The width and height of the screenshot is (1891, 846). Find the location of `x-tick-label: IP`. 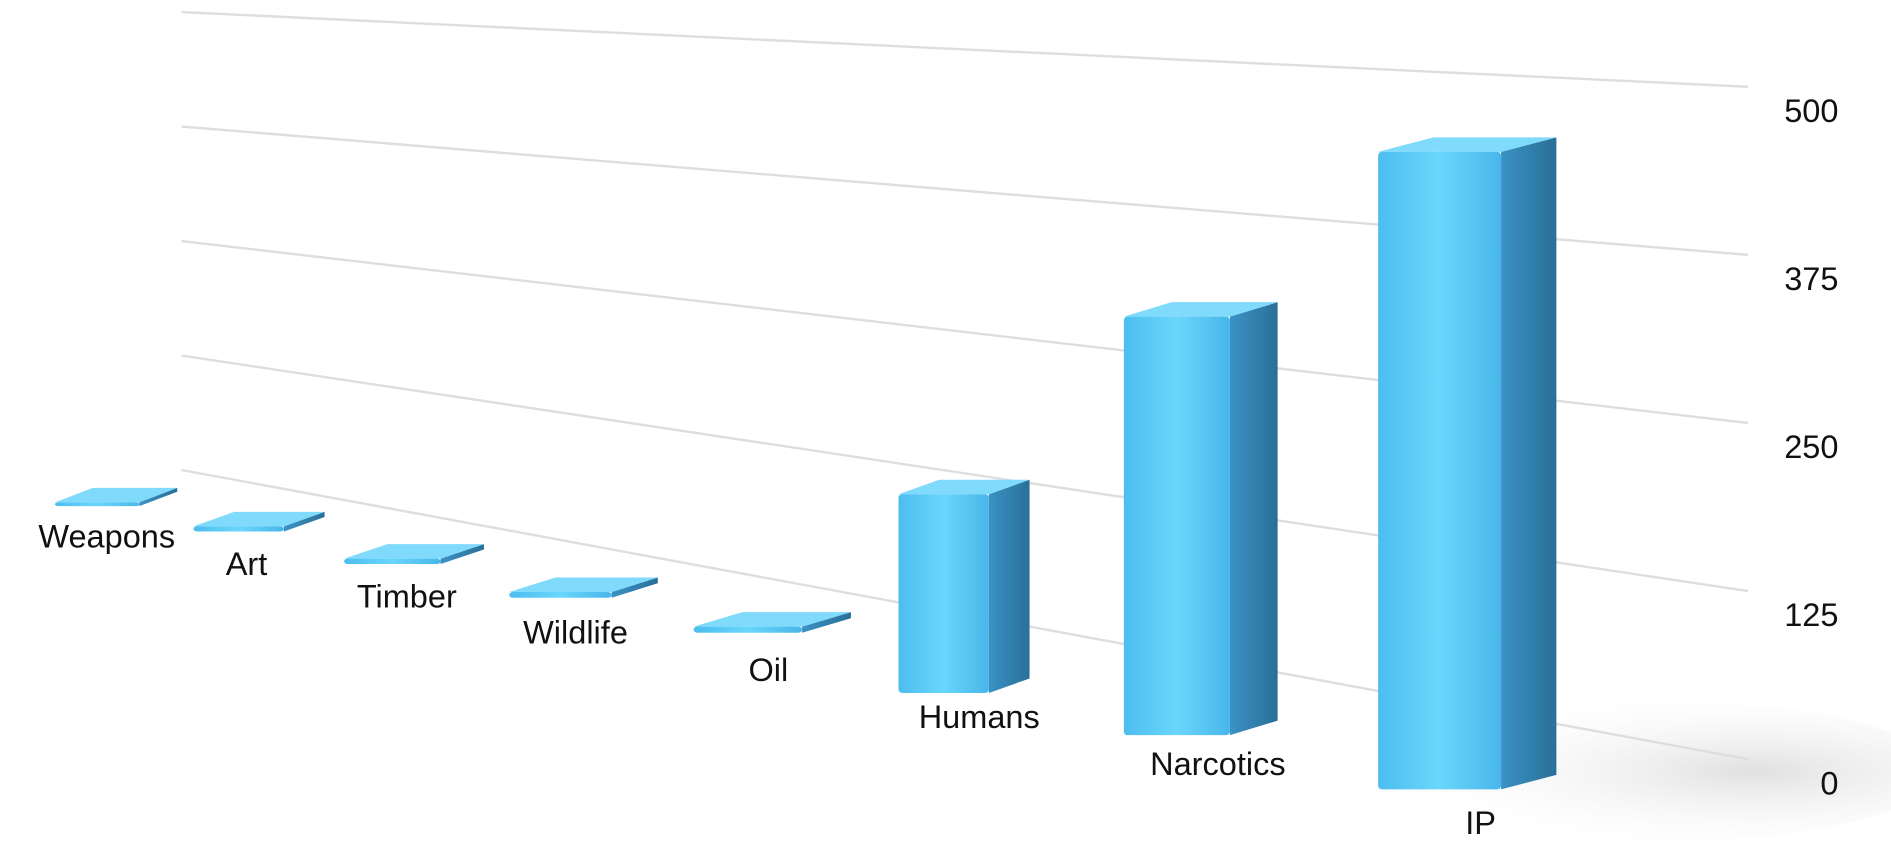

x-tick-label: IP is located at coordinates (1480, 823).